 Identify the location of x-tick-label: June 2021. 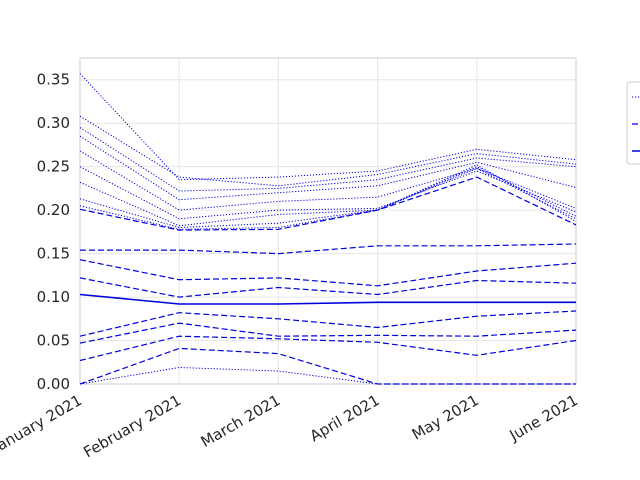
(543, 418).